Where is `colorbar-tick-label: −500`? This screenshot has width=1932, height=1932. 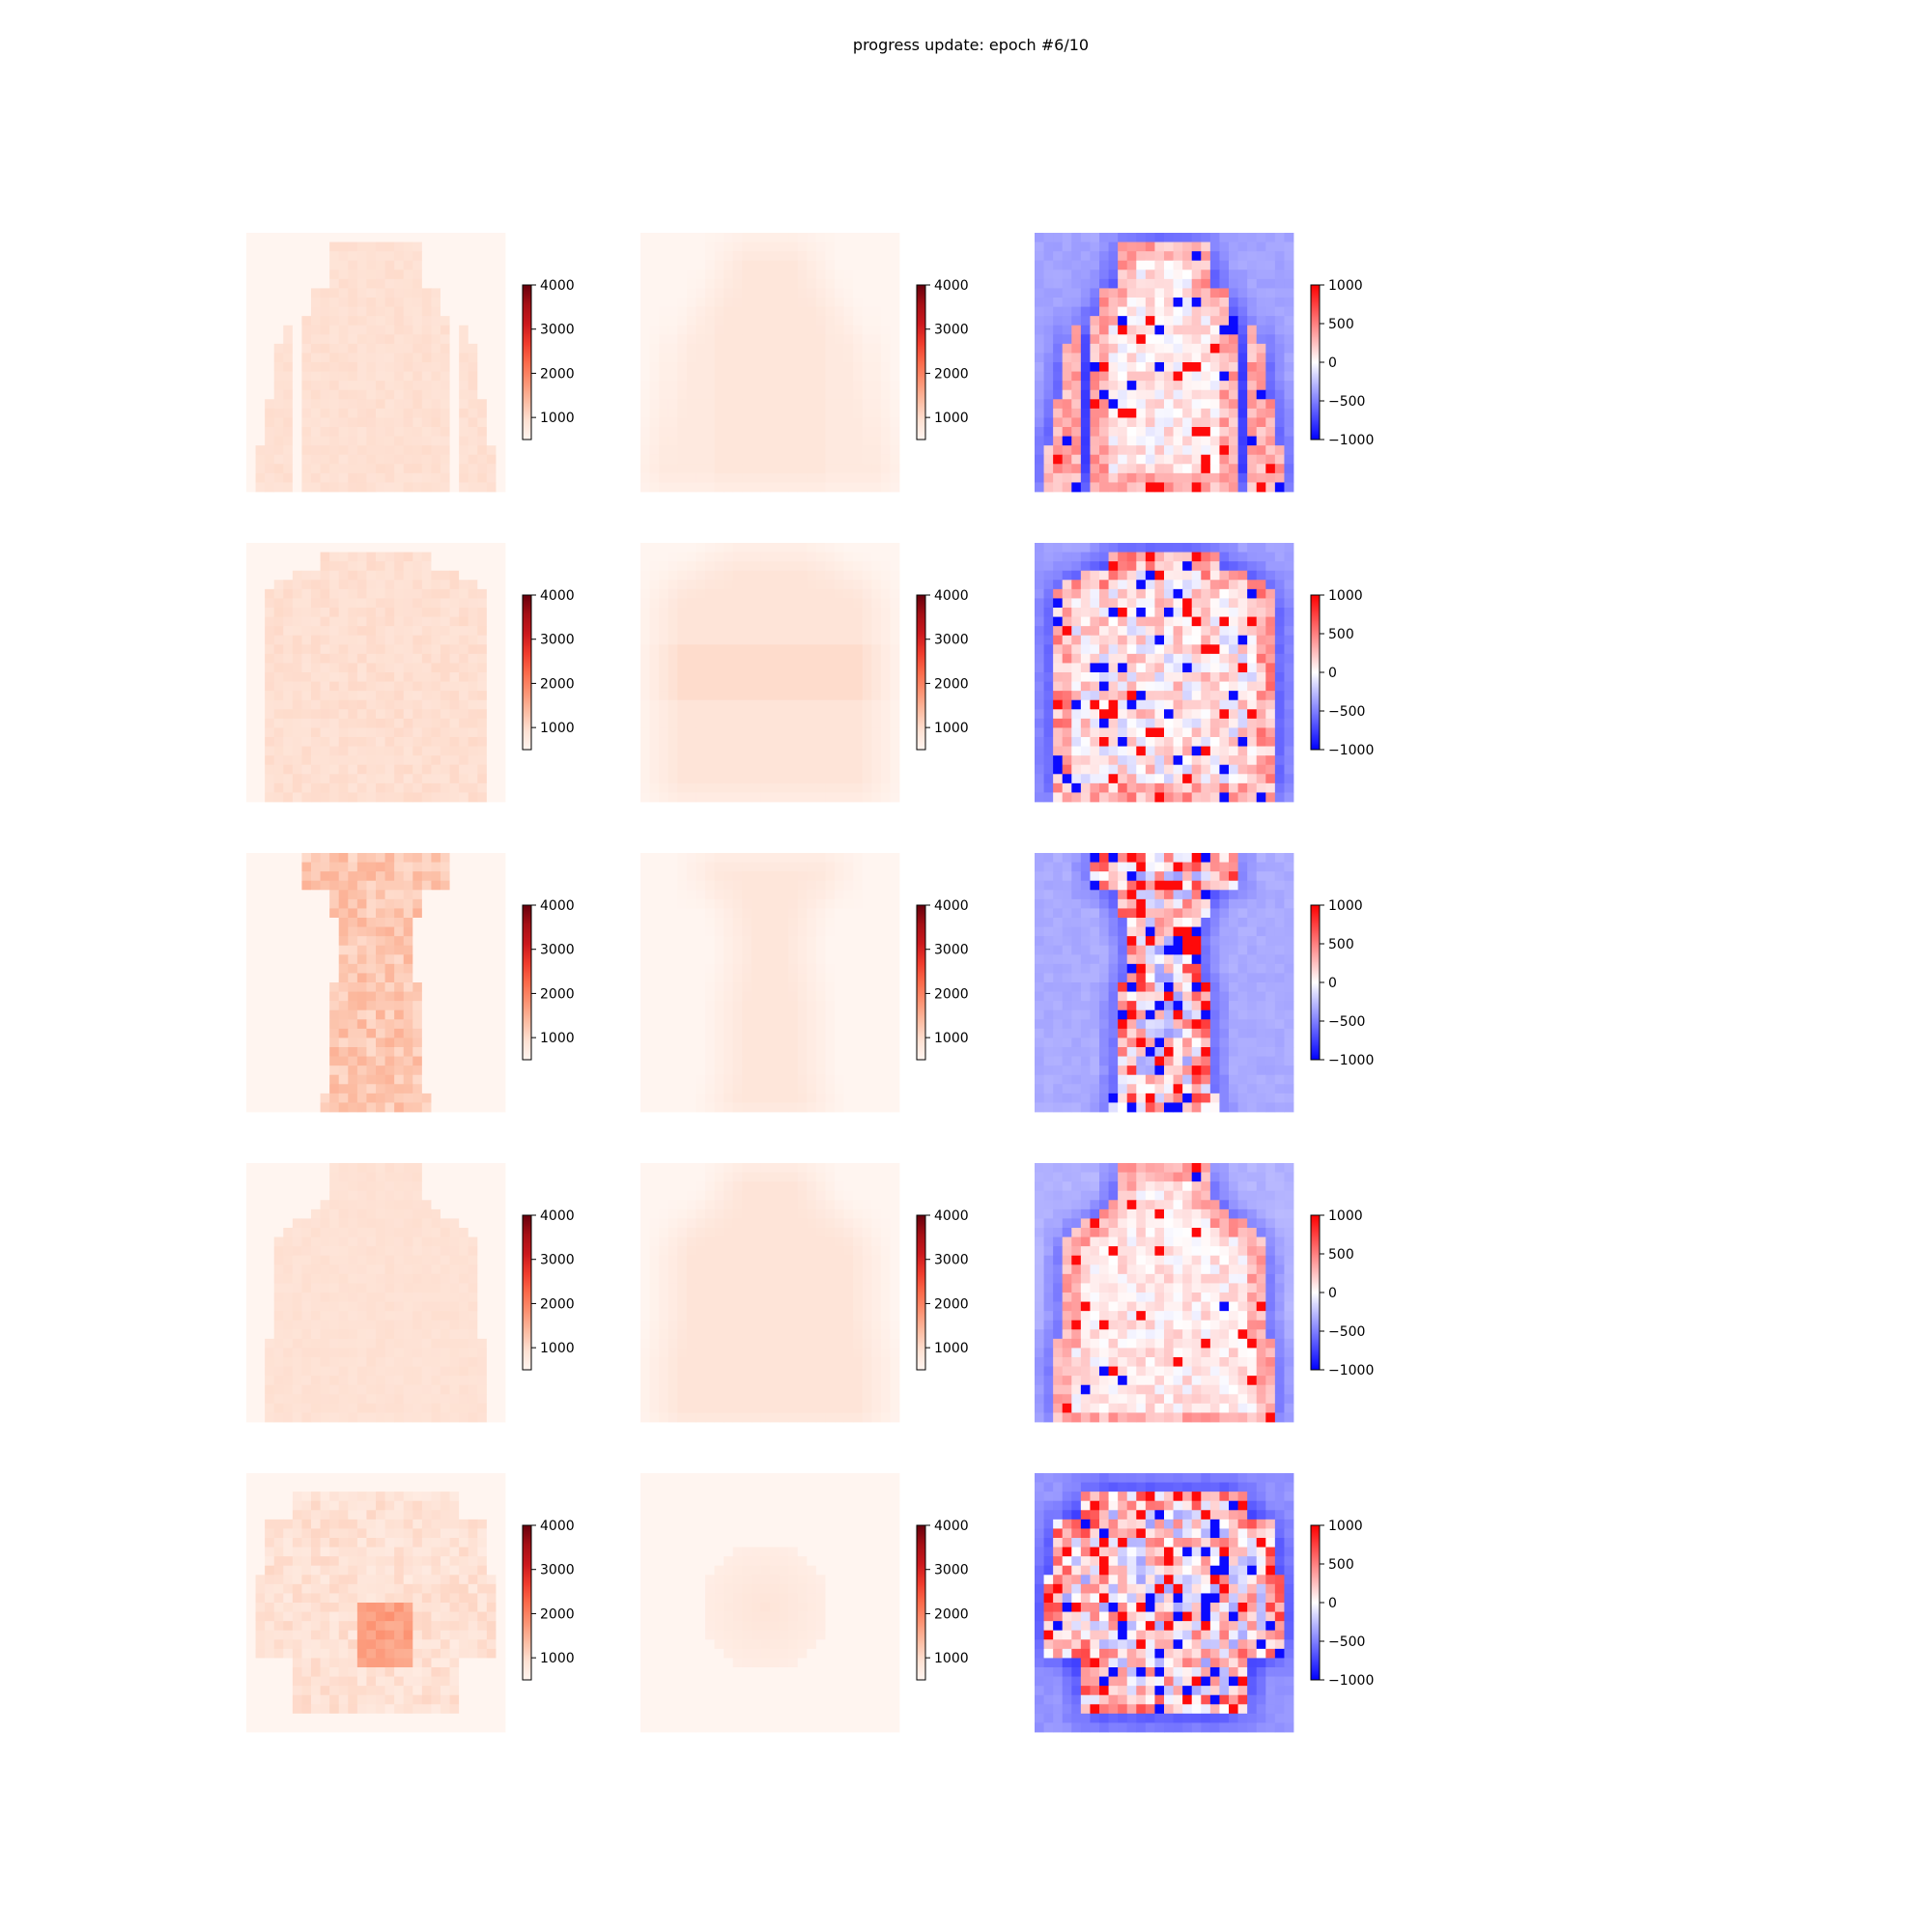
colorbar-tick-label: −500 is located at coordinates (1346, 712).